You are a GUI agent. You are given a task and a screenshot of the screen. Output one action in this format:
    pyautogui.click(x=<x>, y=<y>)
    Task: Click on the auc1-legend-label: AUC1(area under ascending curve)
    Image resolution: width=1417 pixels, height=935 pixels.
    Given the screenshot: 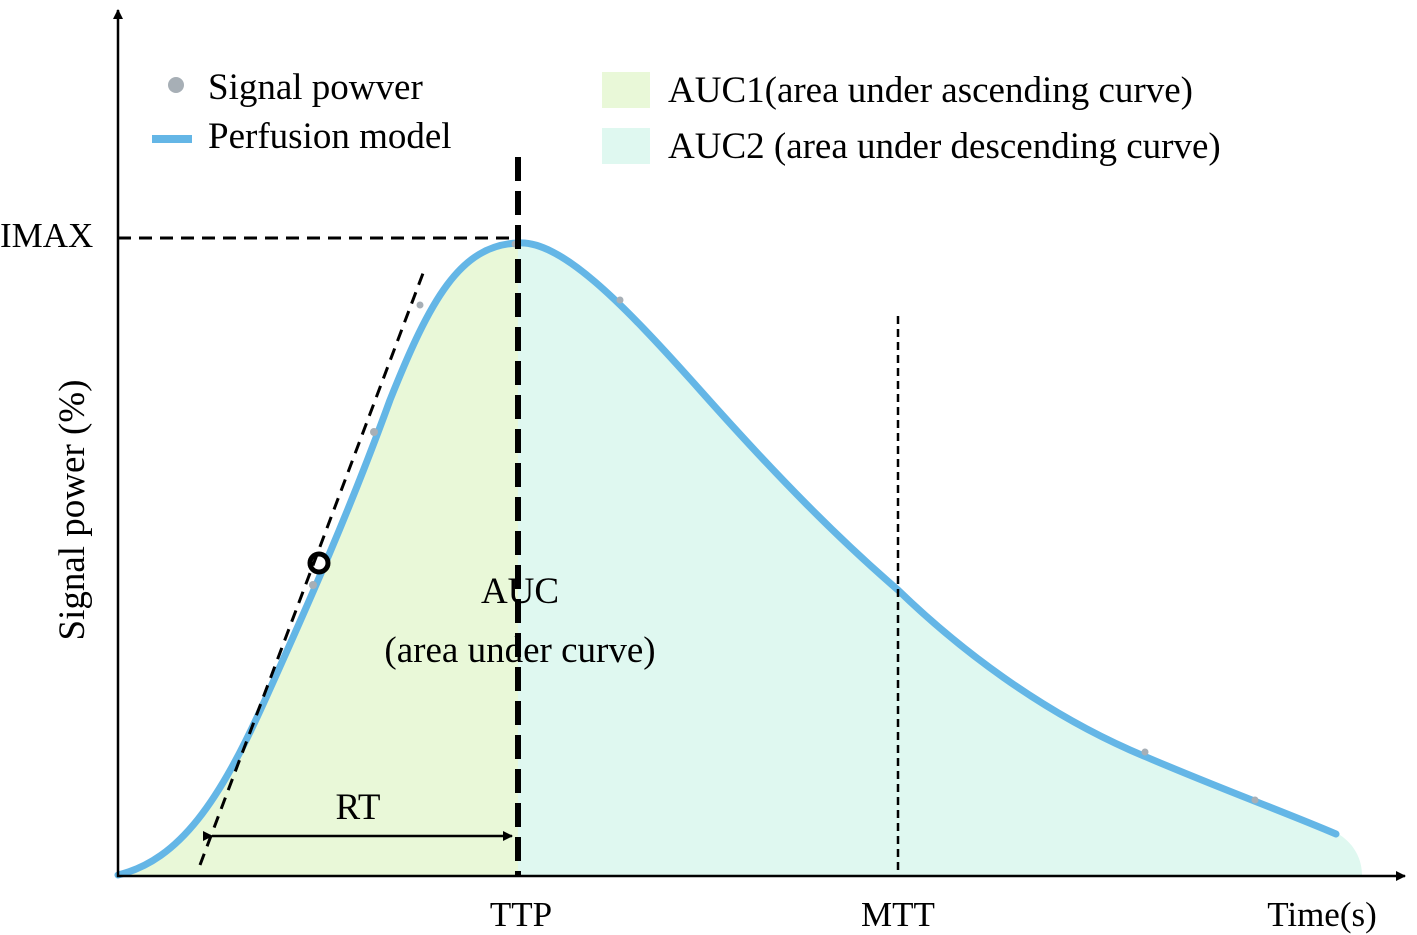 What is the action you would take?
    pyautogui.click(x=930, y=90)
    